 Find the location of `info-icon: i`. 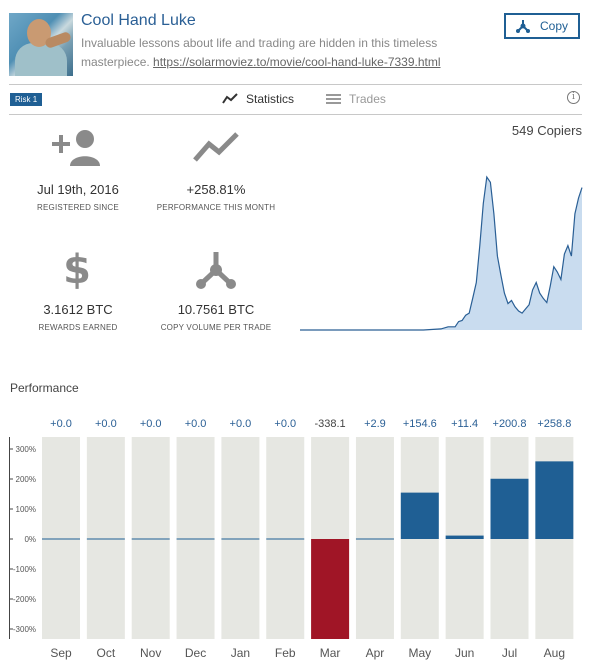

info-icon: i is located at coordinates (573, 97).